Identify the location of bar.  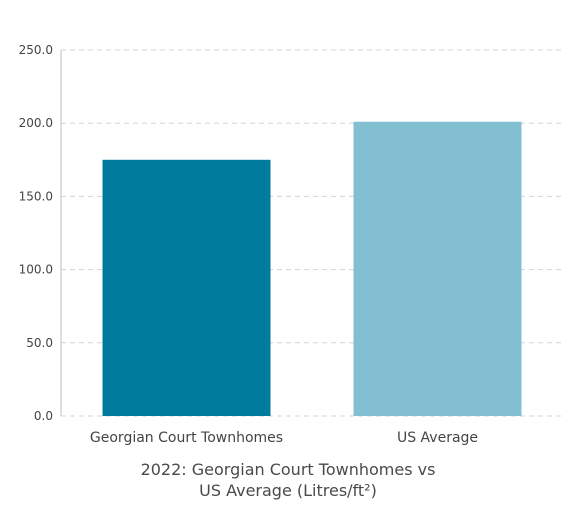
(186, 288).